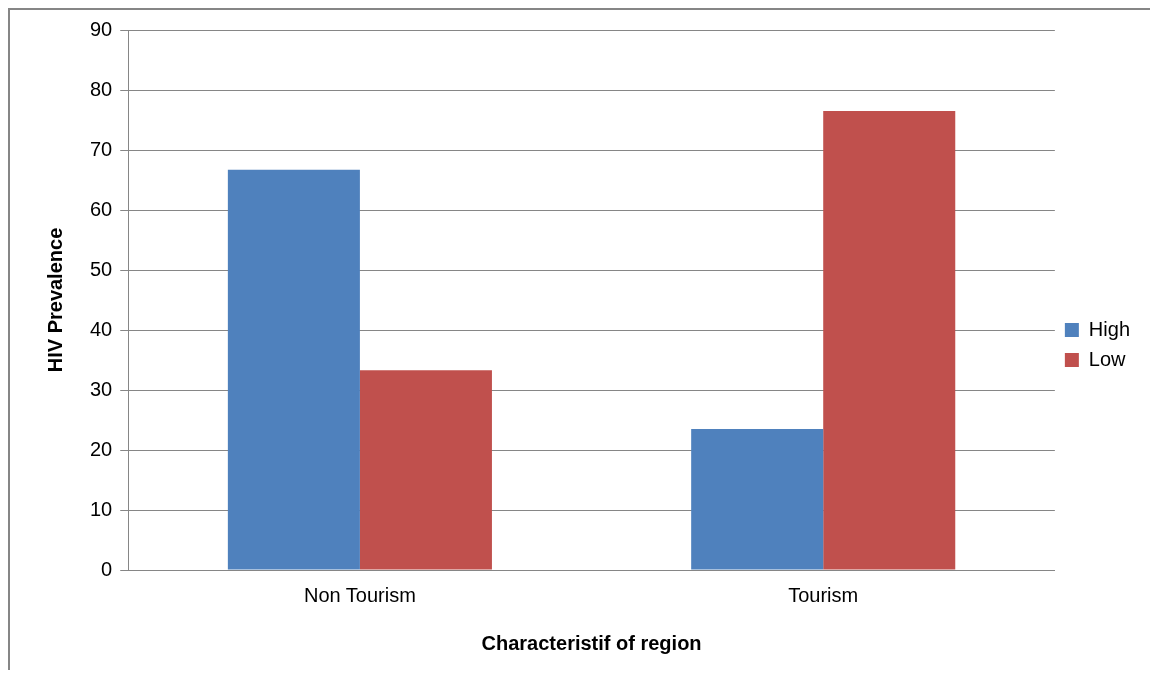  What do you see at coordinates (101, 28) in the screenshot?
I see `y-tick-label: 90` at bounding box center [101, 28].